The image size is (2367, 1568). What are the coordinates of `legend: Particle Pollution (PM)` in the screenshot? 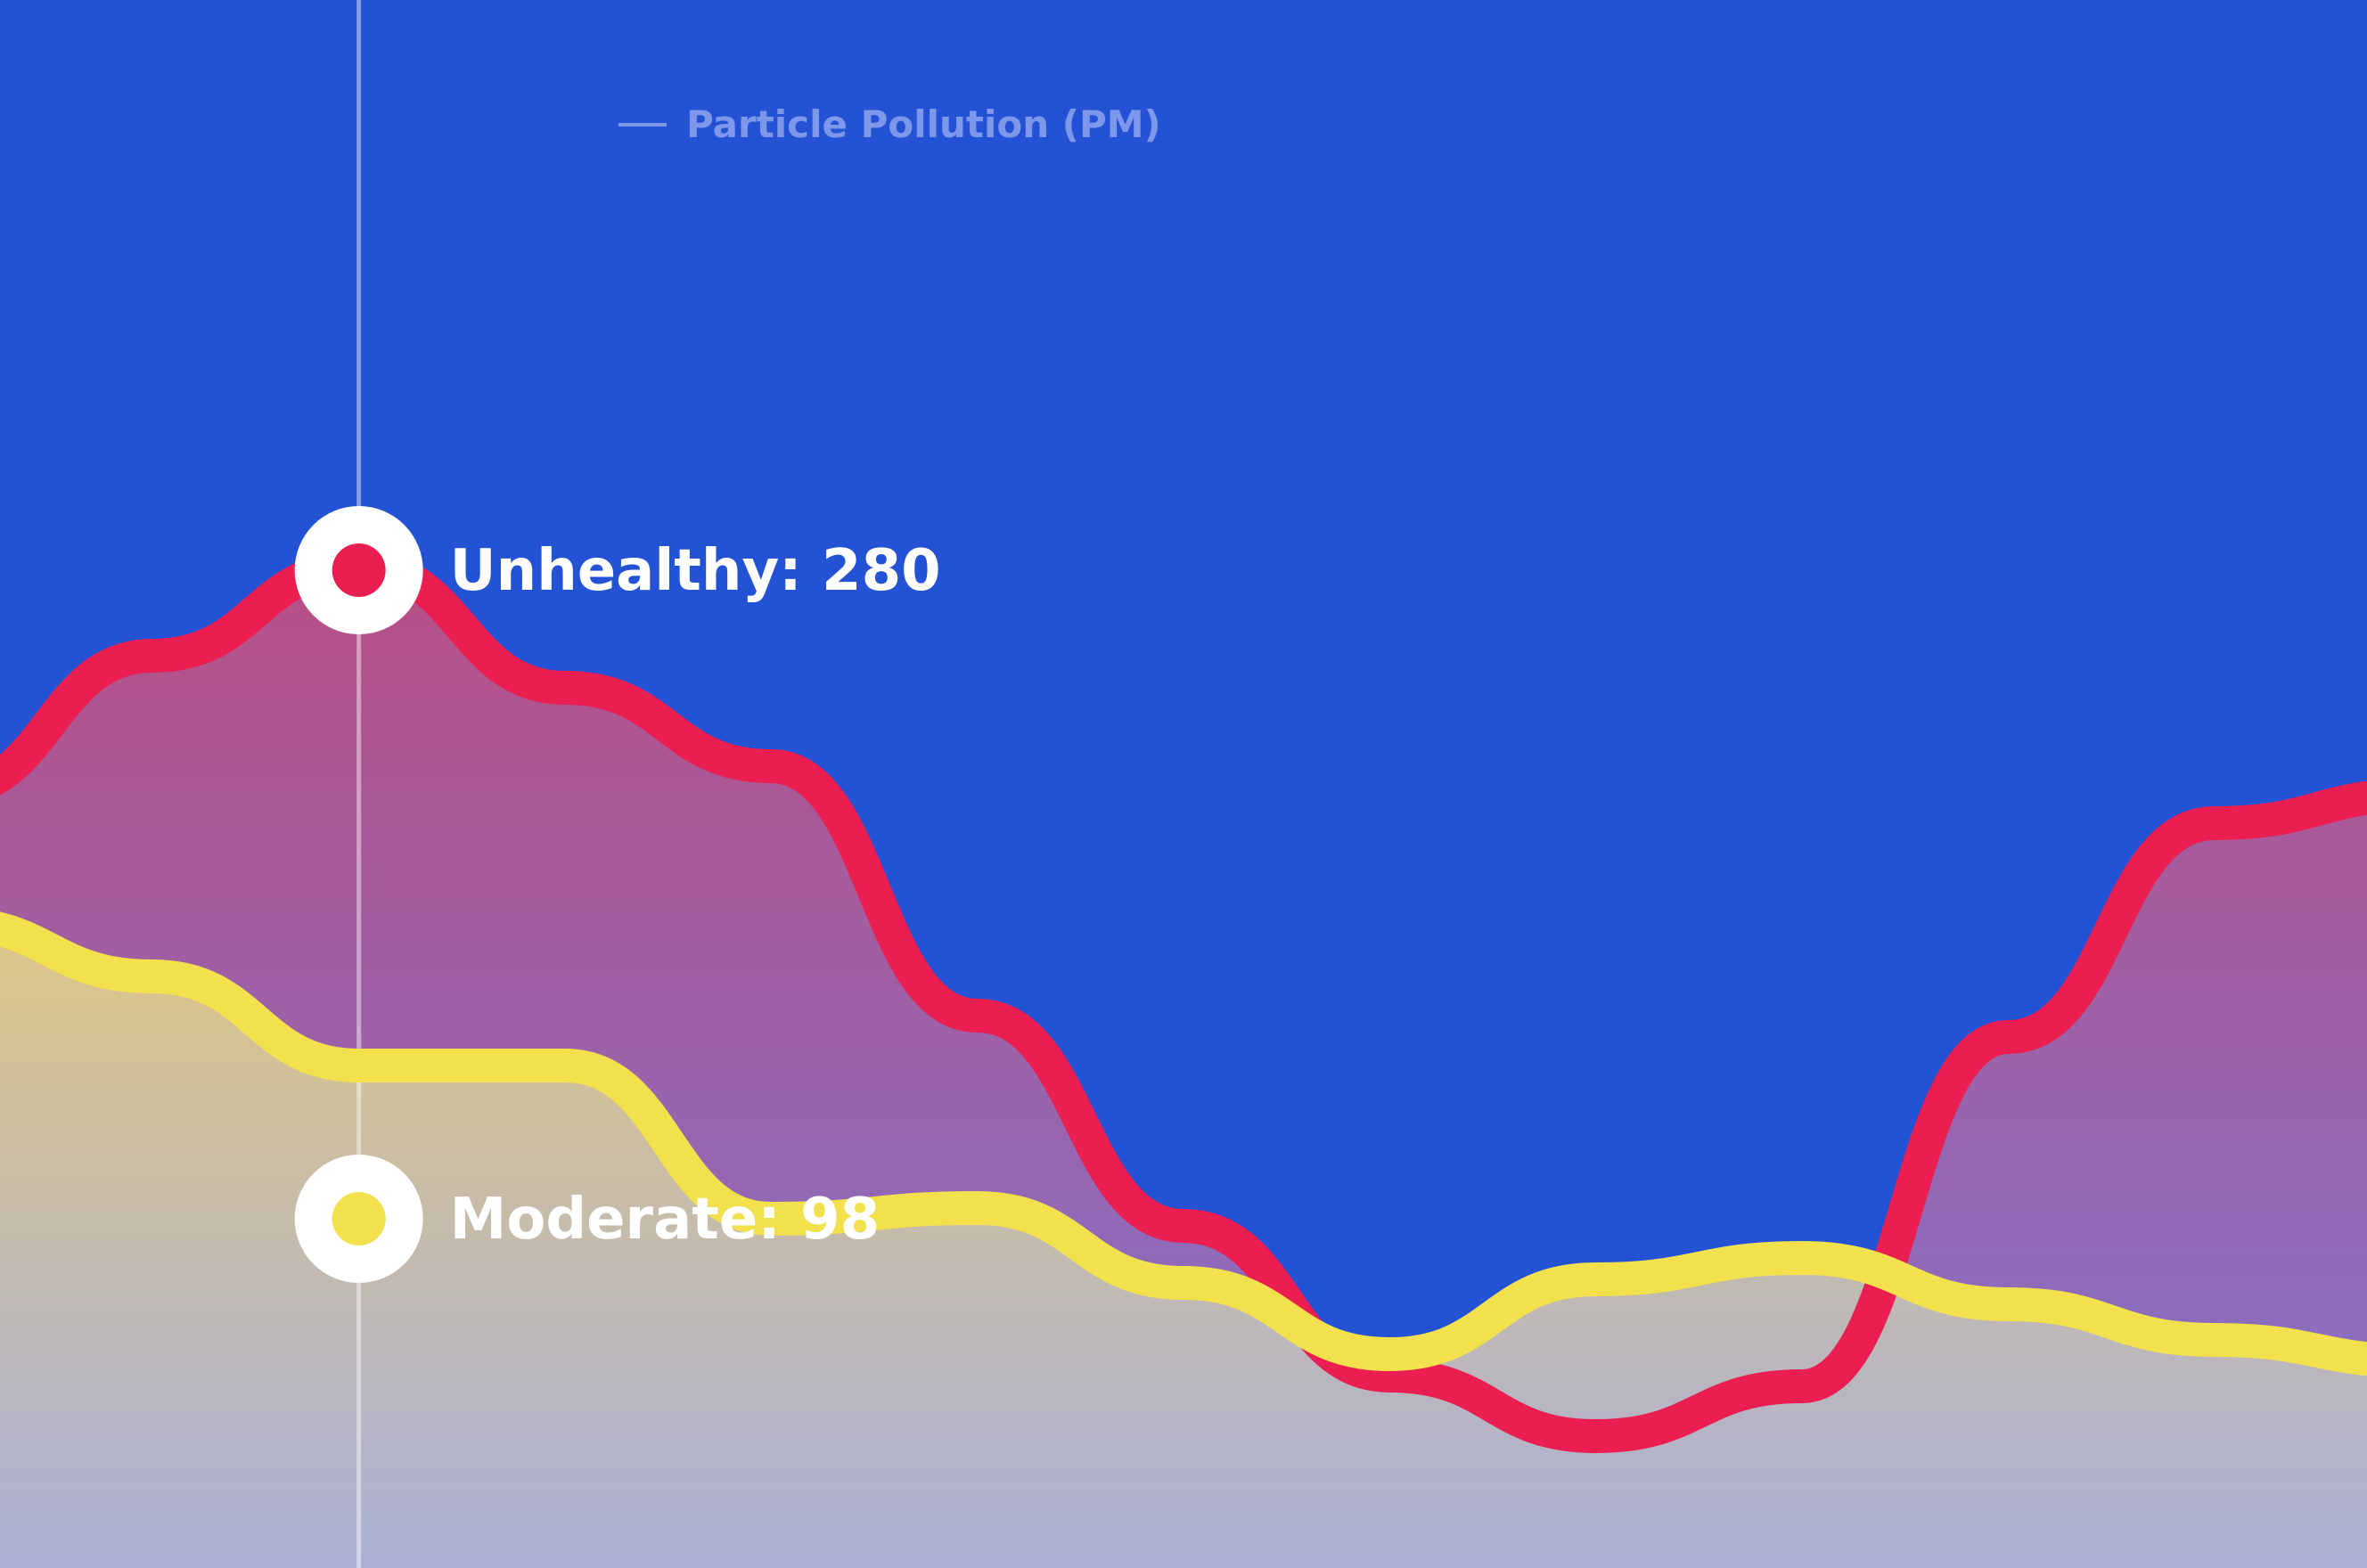 It's located at (890, 124).